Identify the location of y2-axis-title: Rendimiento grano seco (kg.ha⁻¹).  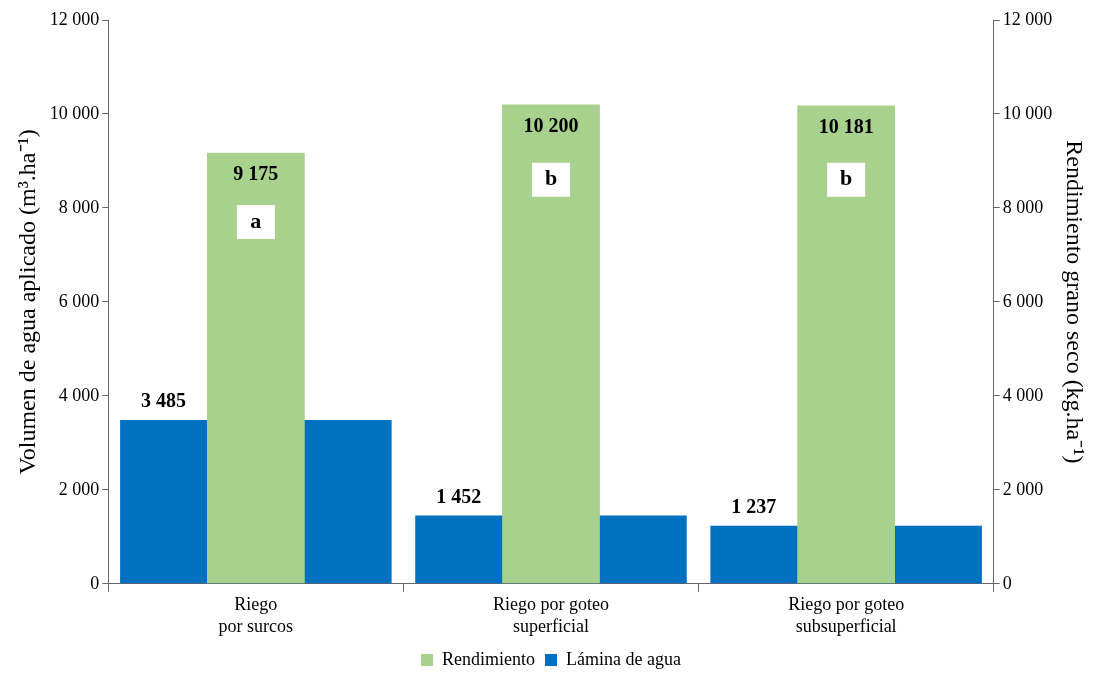
(1075, 302).